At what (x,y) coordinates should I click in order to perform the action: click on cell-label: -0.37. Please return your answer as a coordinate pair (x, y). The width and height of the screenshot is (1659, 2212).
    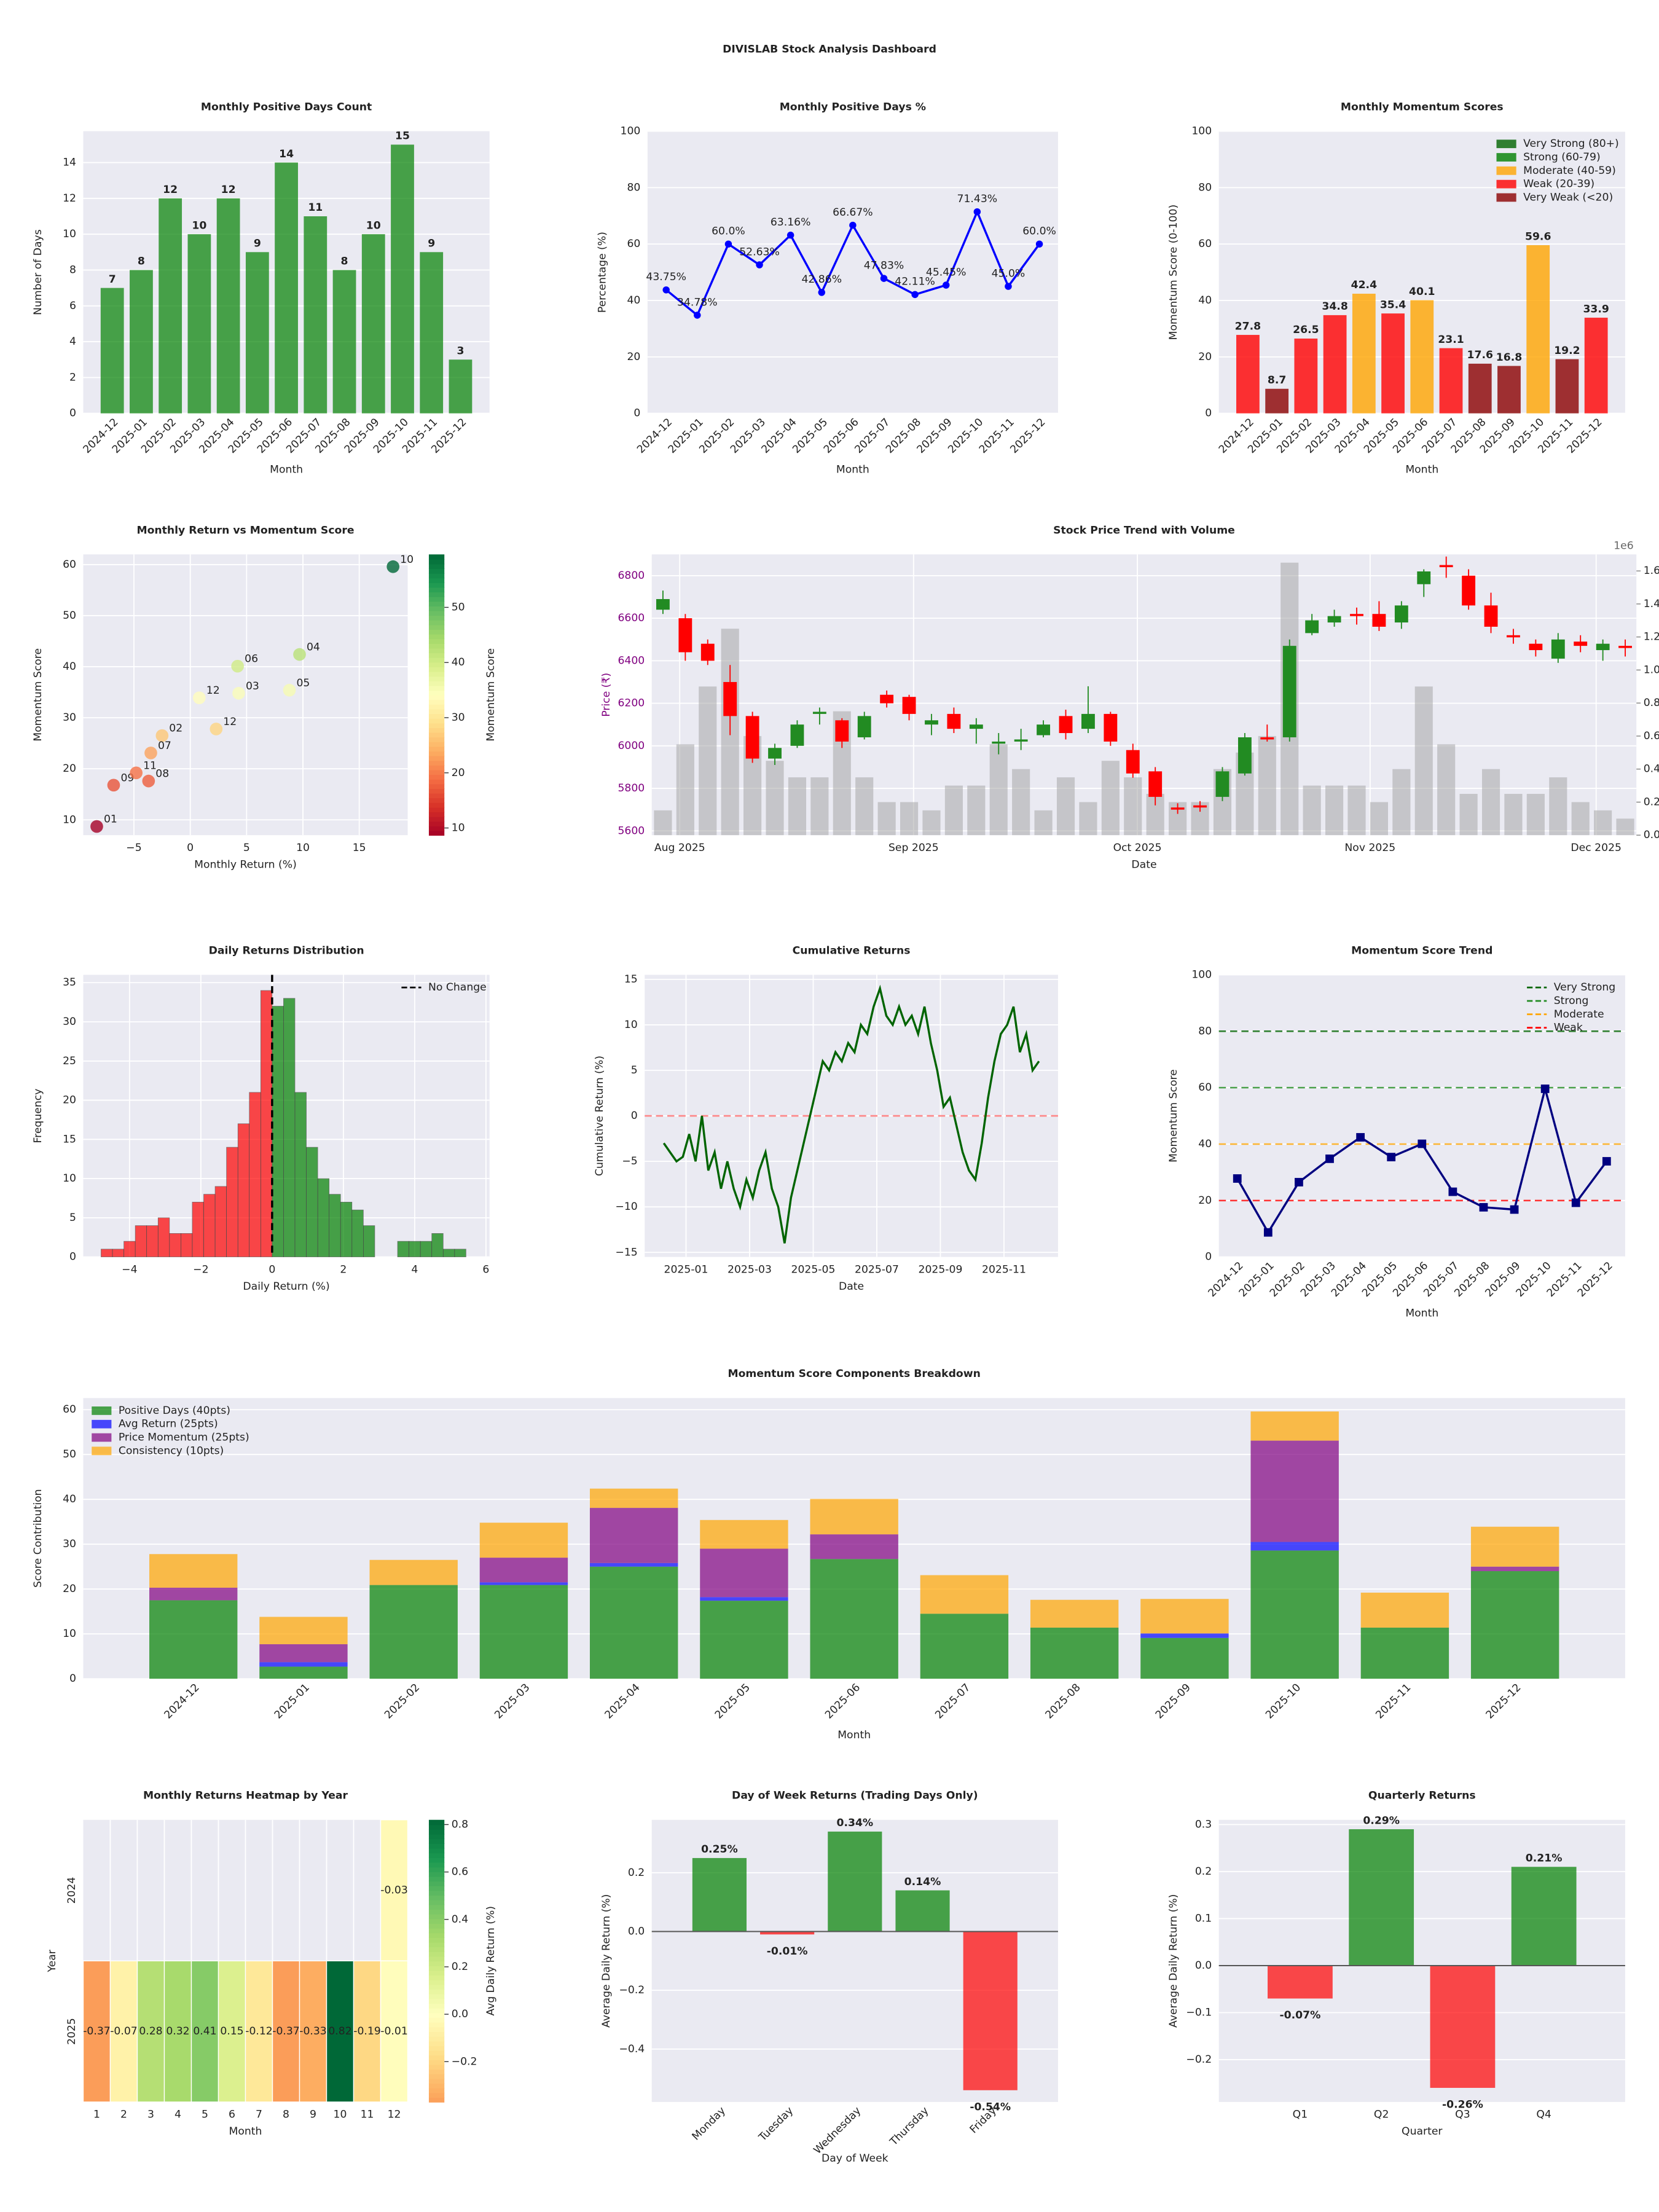
    Looking at the image, I should click on (97, 2031).